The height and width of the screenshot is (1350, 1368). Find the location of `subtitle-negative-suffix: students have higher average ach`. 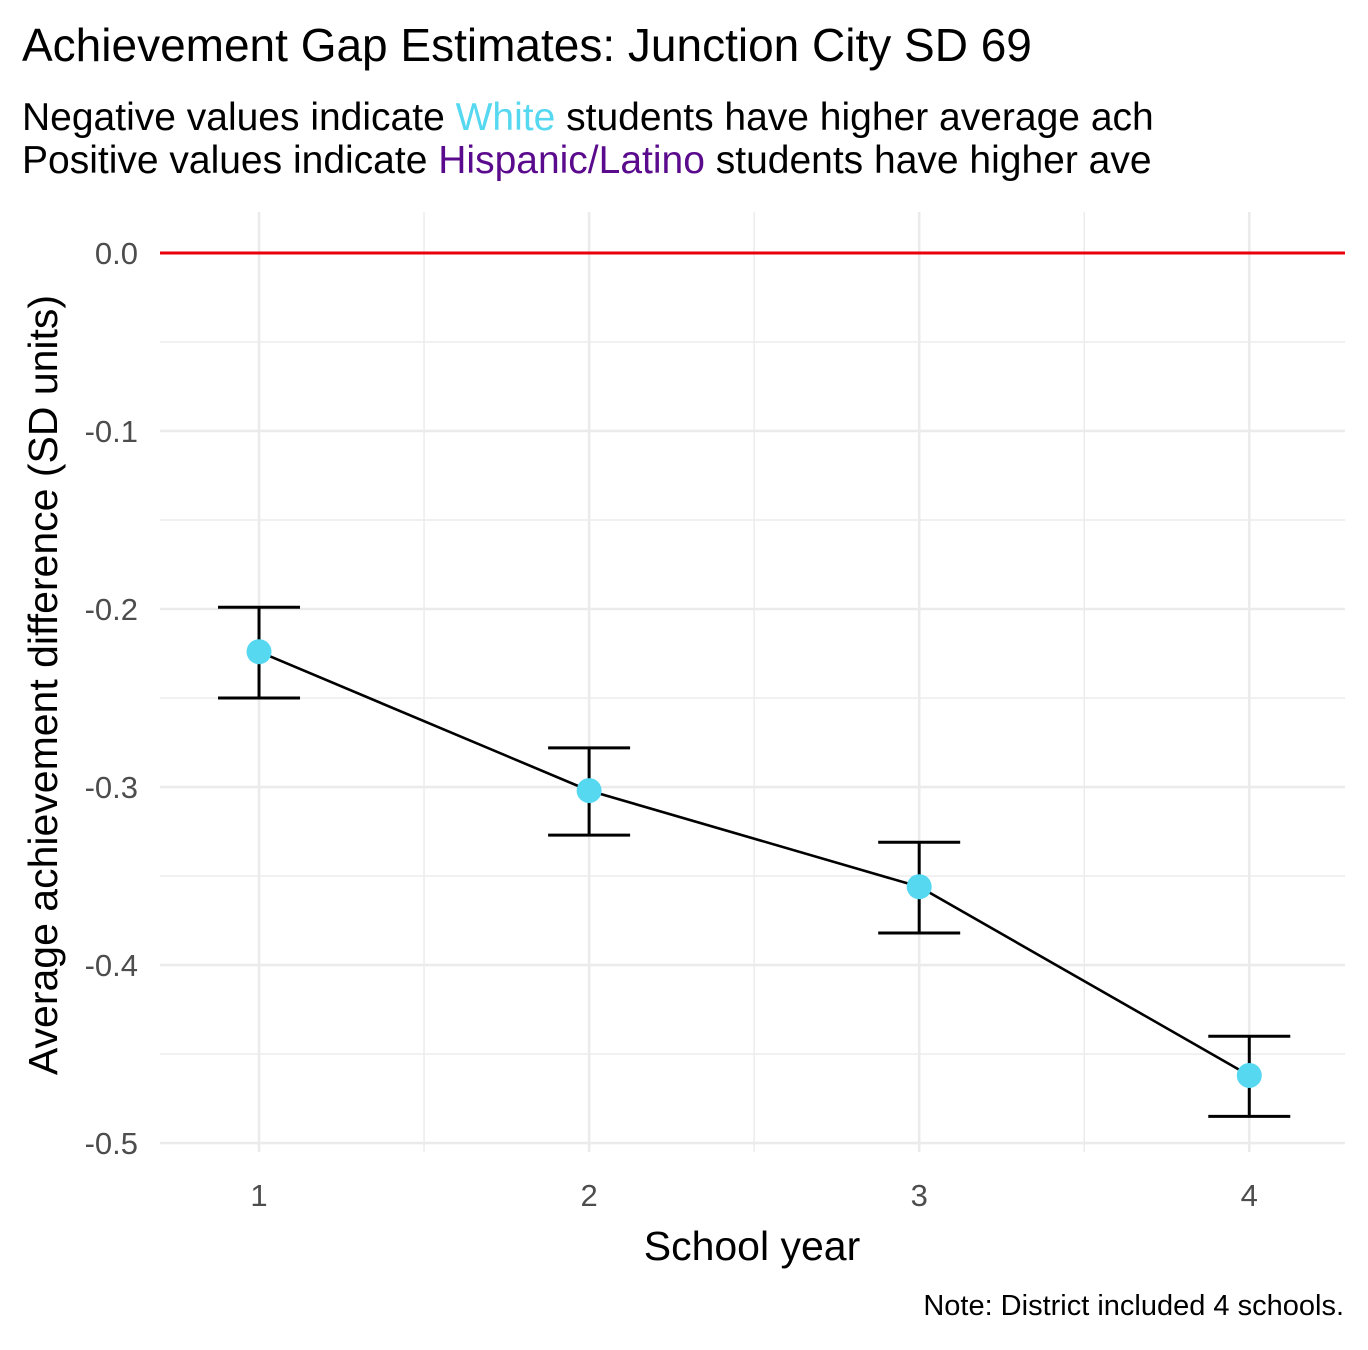

subtitle-negative-suffix: students have higher average ach is located at coordinates (854, 117).